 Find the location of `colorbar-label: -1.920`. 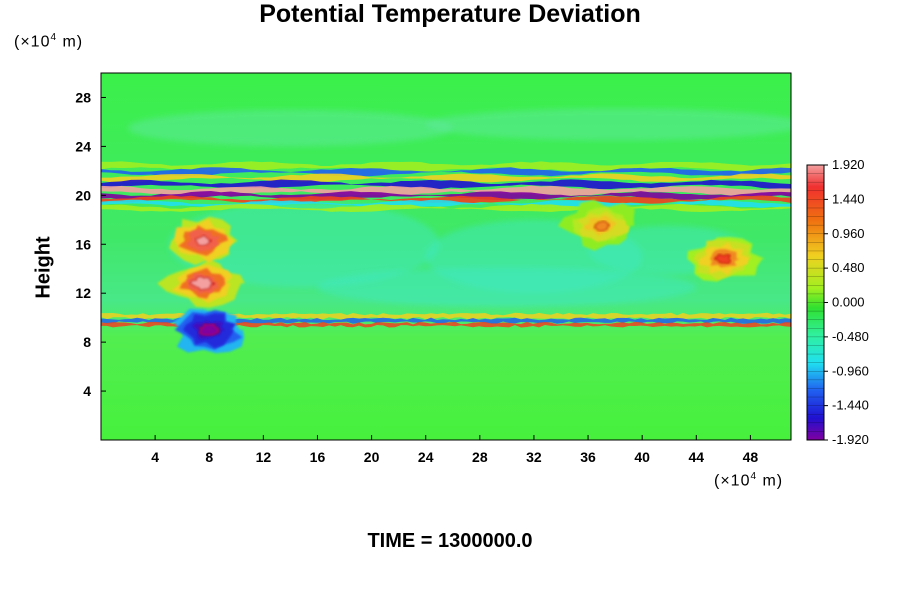

colorbar-label: -1.920 is located at coordinates (850, 439).